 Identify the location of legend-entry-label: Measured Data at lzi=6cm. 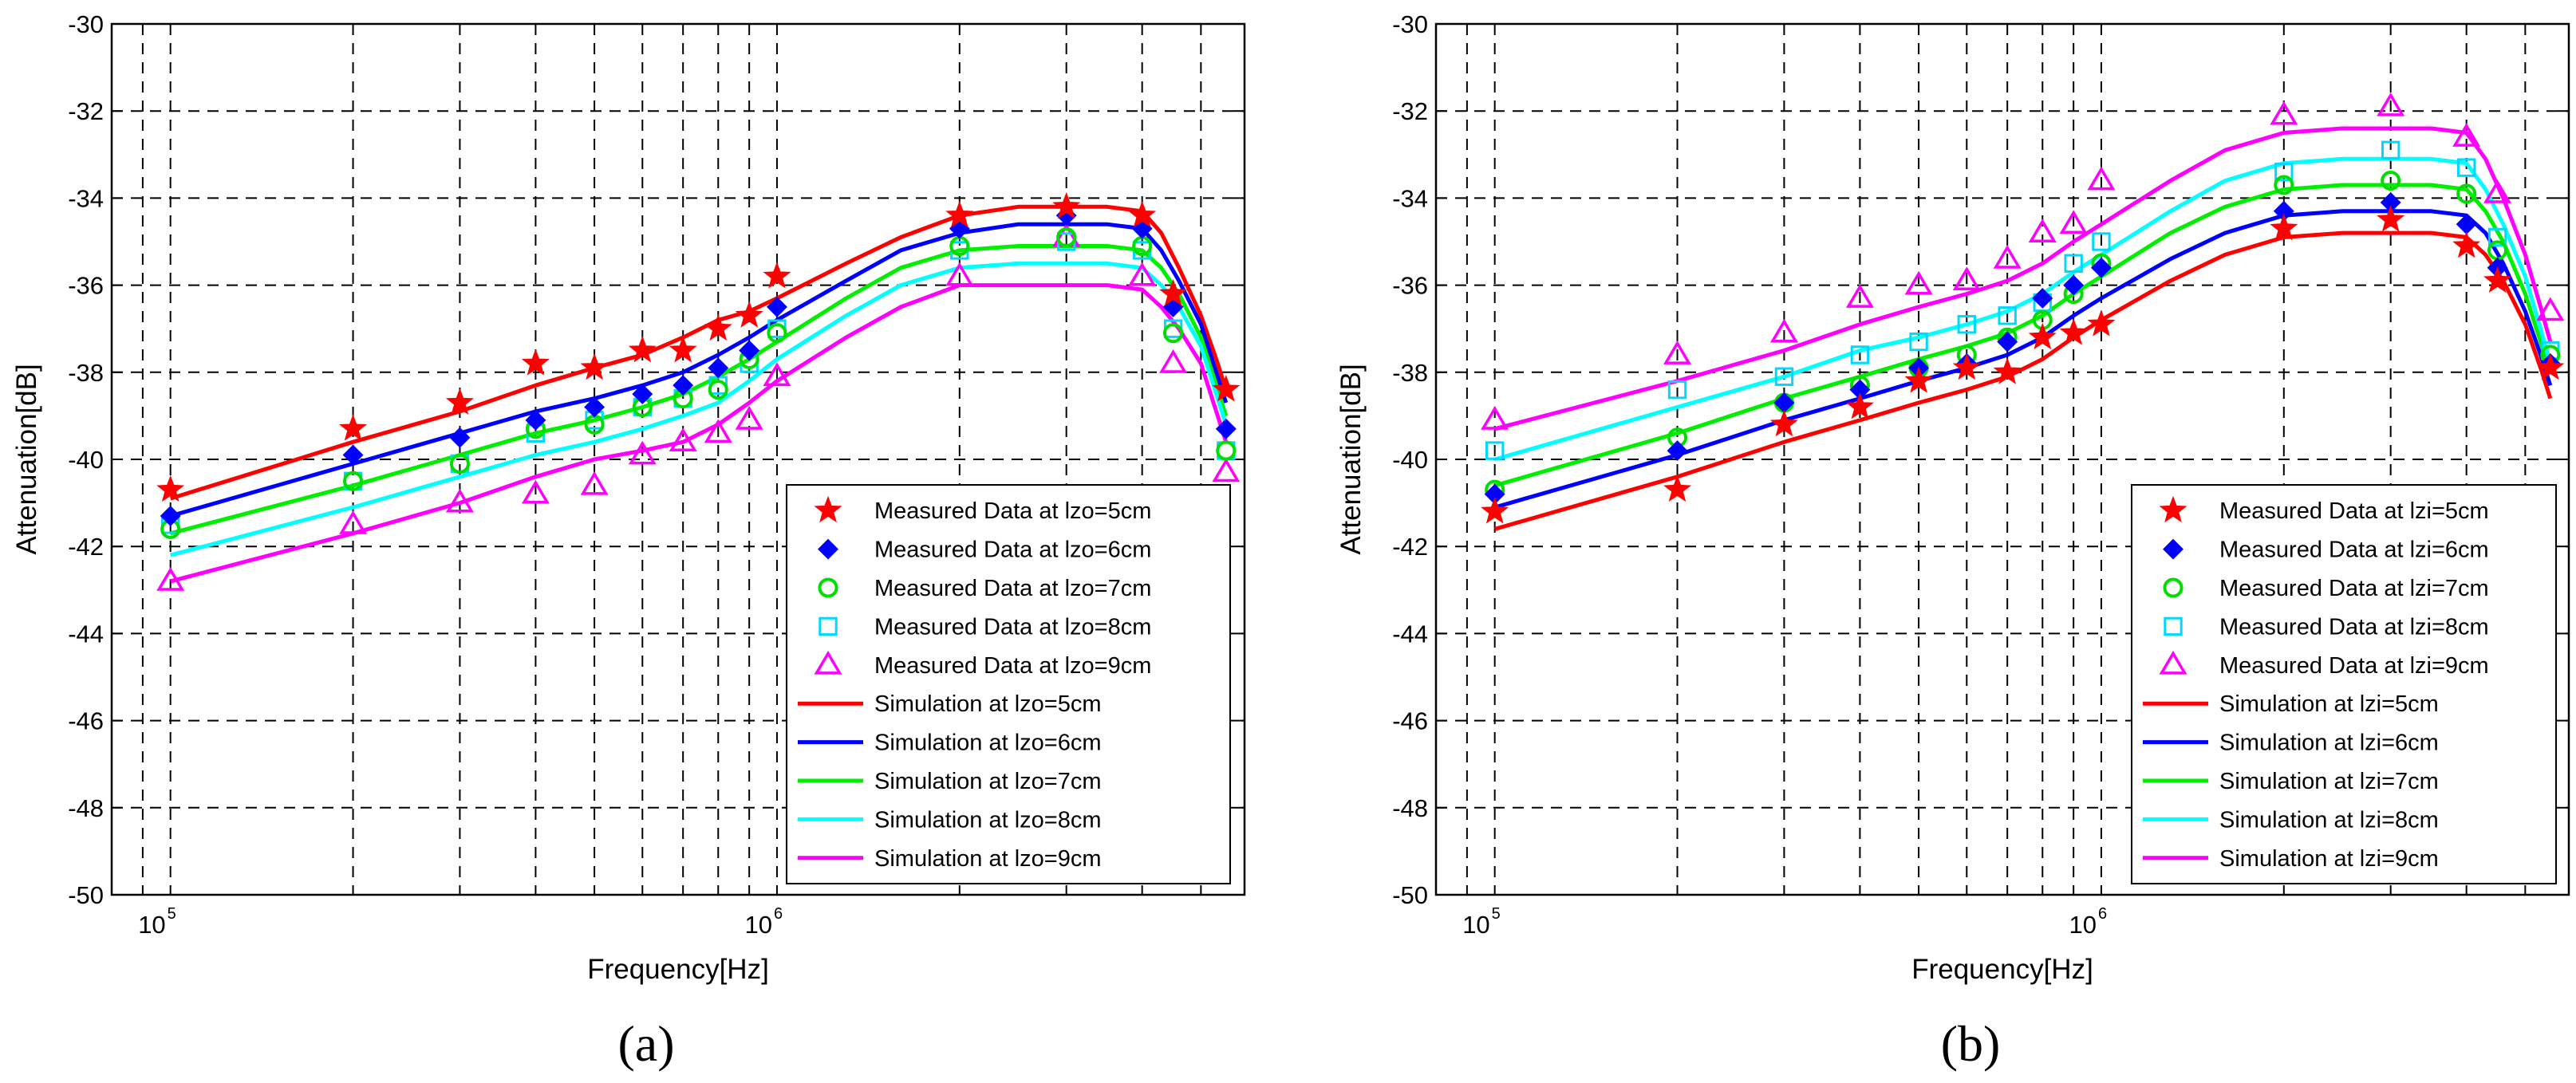
(2354, 550).